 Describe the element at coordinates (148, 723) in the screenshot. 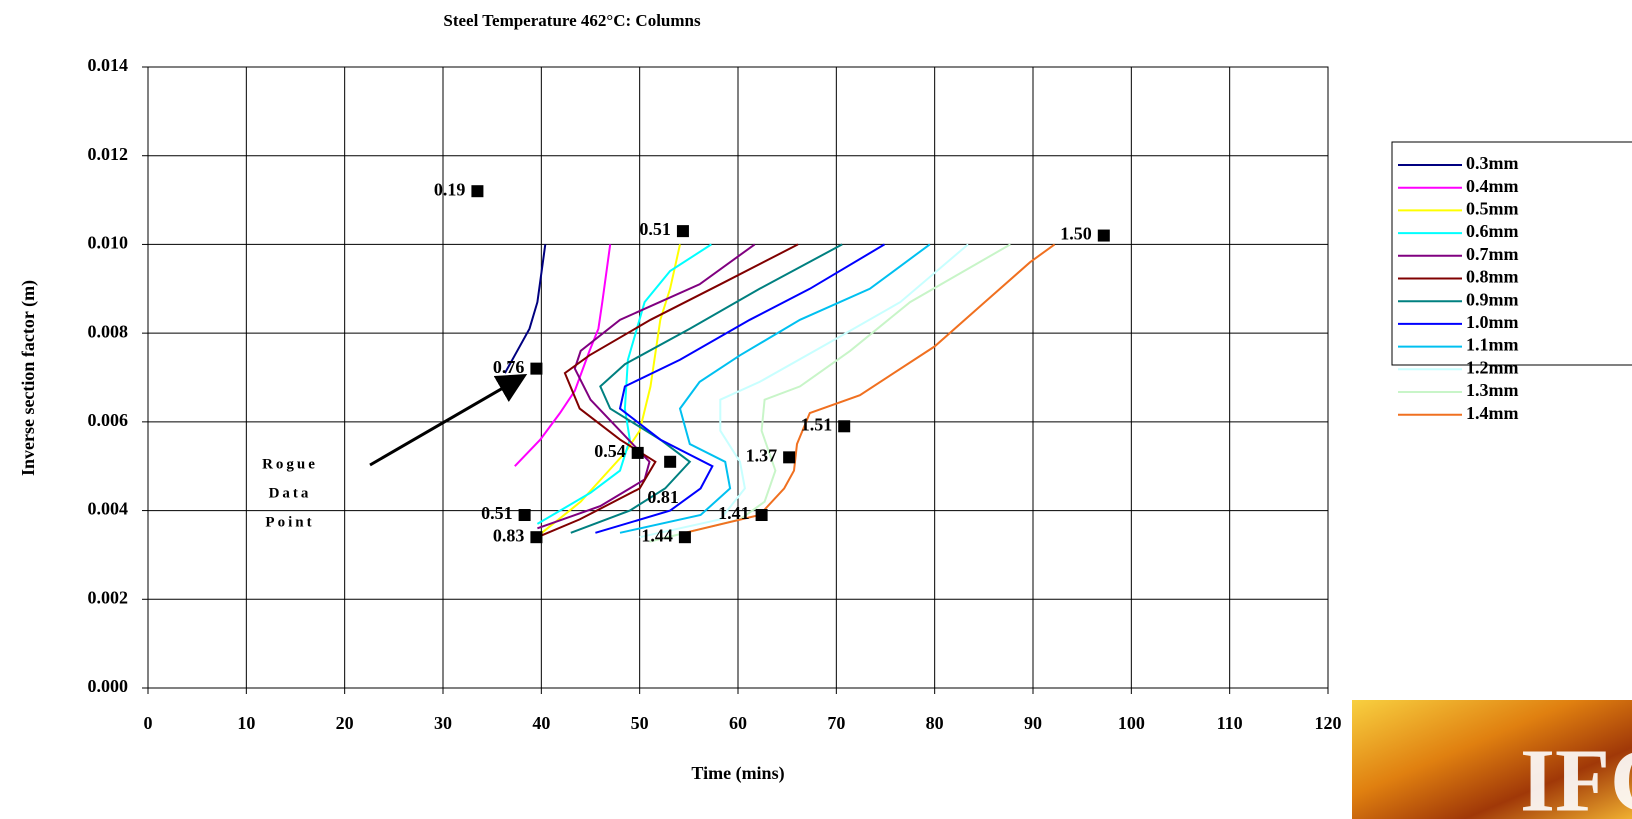

I see `x-tick-label: 0` at that location.